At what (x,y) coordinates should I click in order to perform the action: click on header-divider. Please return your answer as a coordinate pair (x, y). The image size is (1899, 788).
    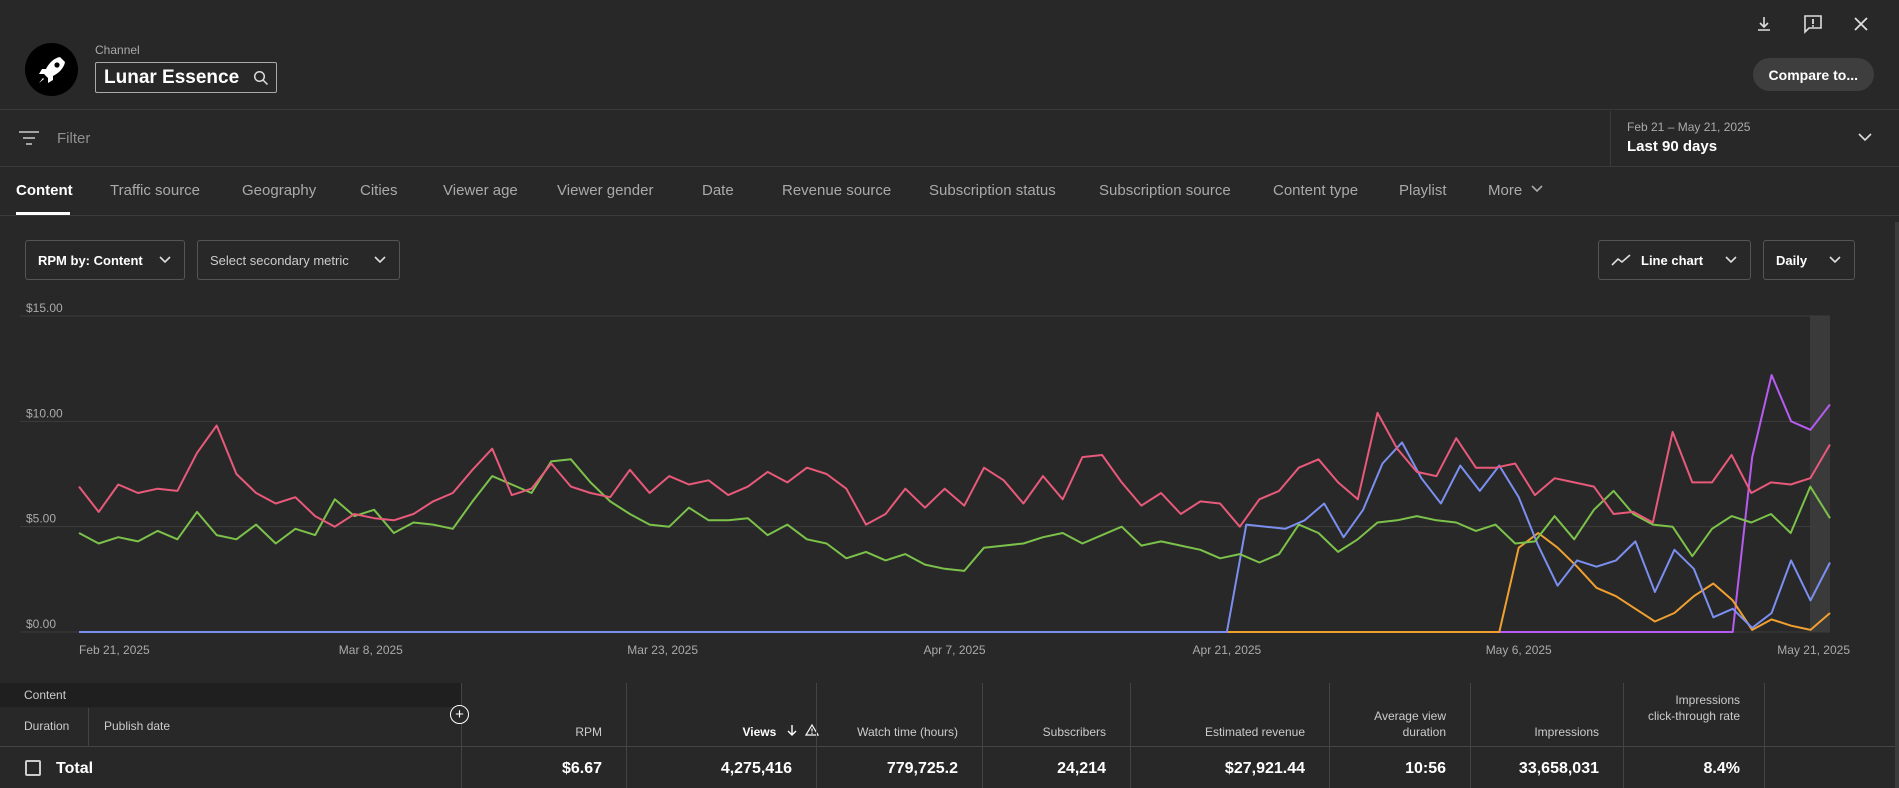
    Looking at the image, I should click on (949, 746).